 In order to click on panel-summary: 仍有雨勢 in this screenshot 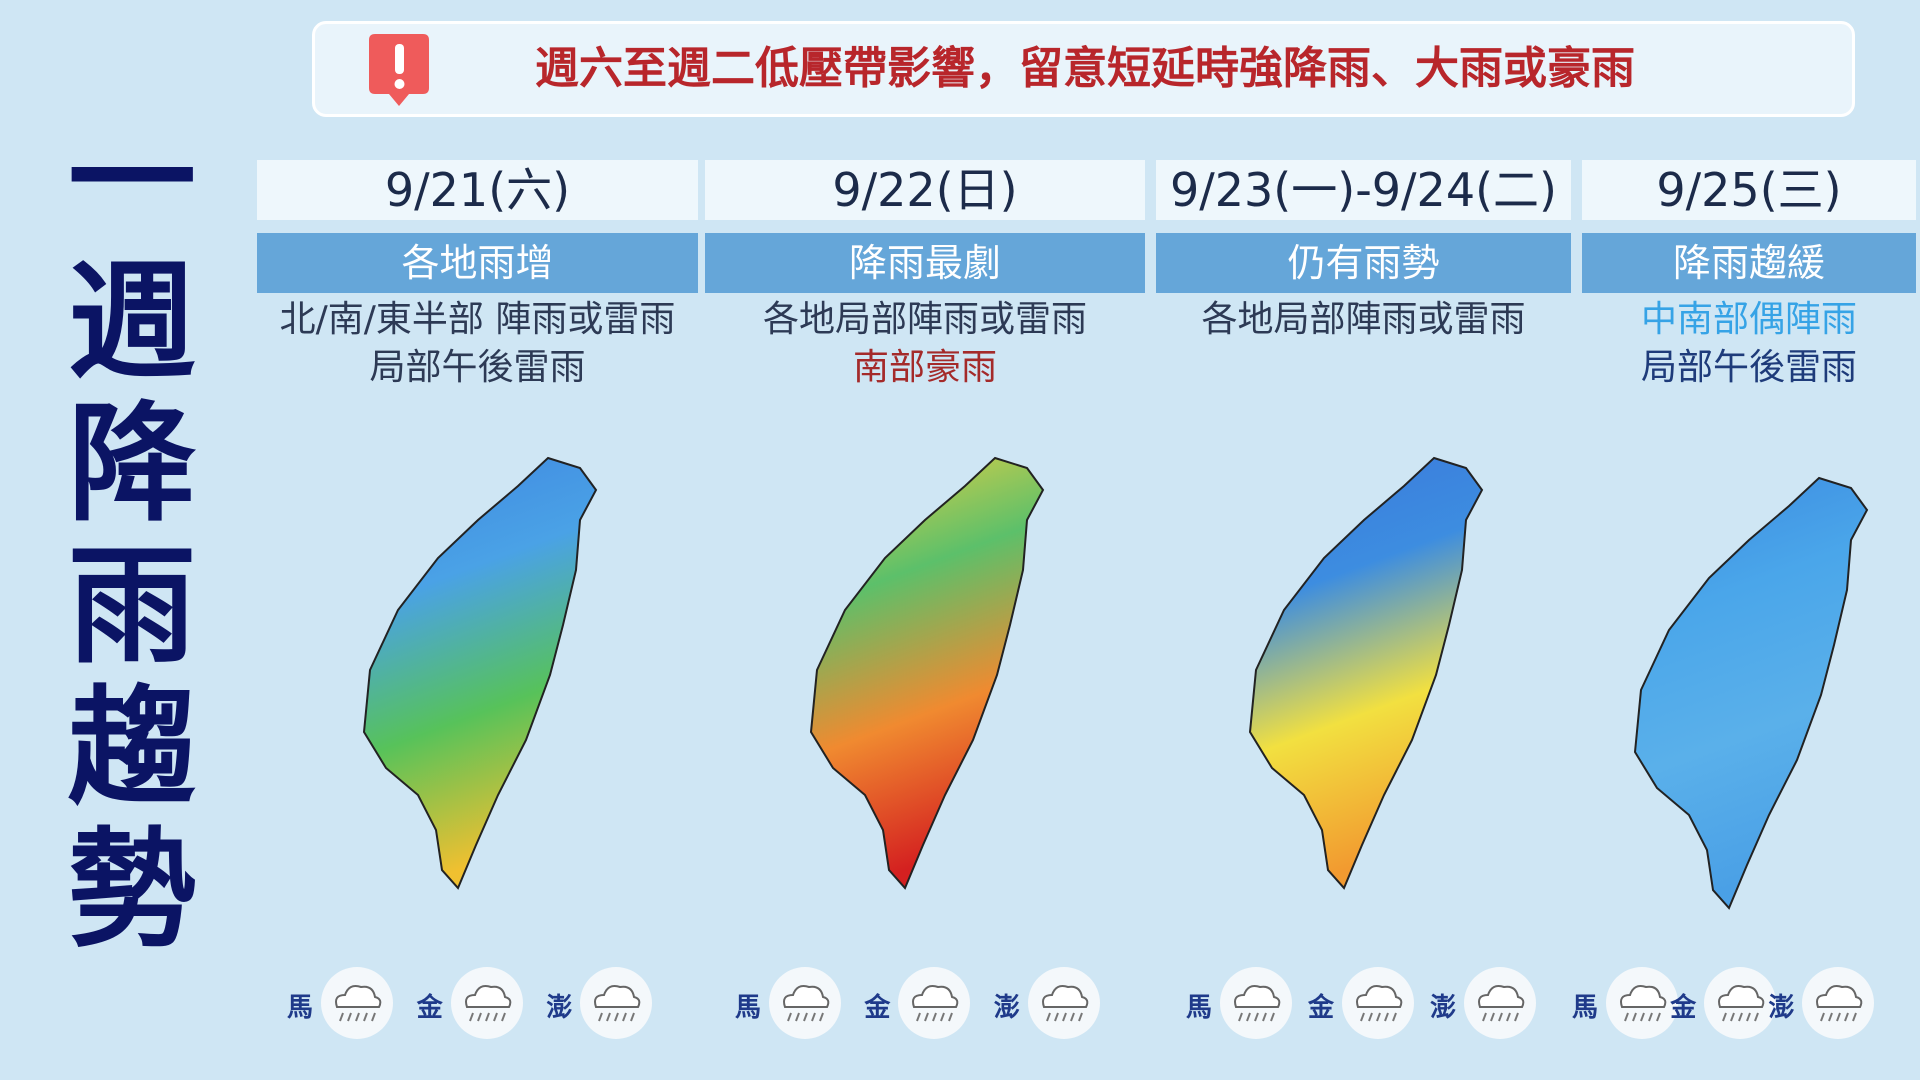, I will do `click(1363, 263)`.